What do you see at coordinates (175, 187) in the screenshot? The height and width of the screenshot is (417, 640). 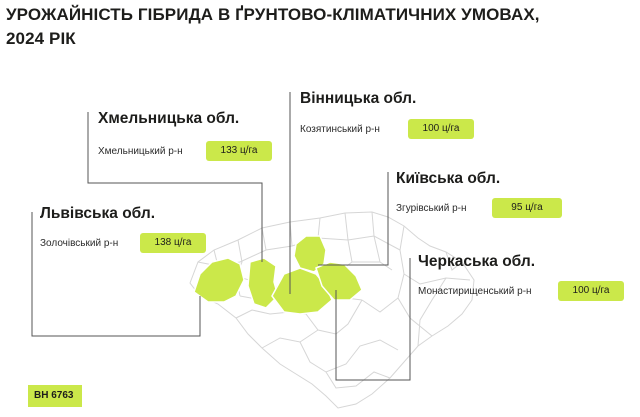 I see `leader-line-khmelnytska` at bounding box center [175, 187].